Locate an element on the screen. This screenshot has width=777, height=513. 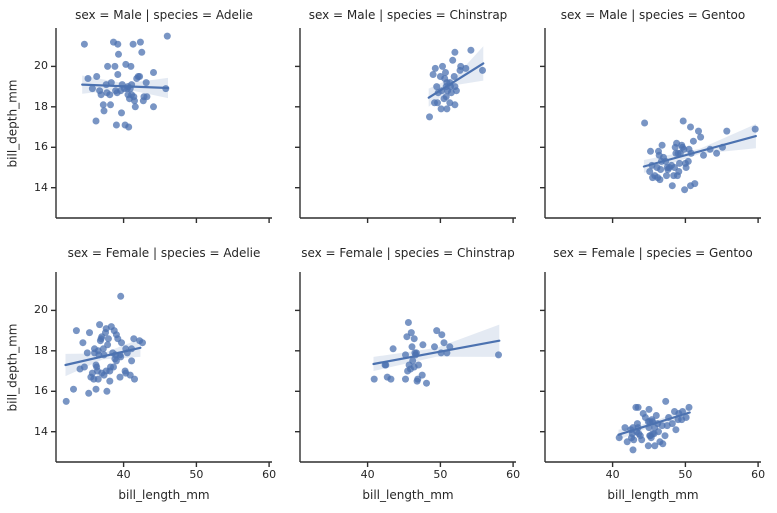
y-tick-label: 18 is located at coordinates (41, 350).